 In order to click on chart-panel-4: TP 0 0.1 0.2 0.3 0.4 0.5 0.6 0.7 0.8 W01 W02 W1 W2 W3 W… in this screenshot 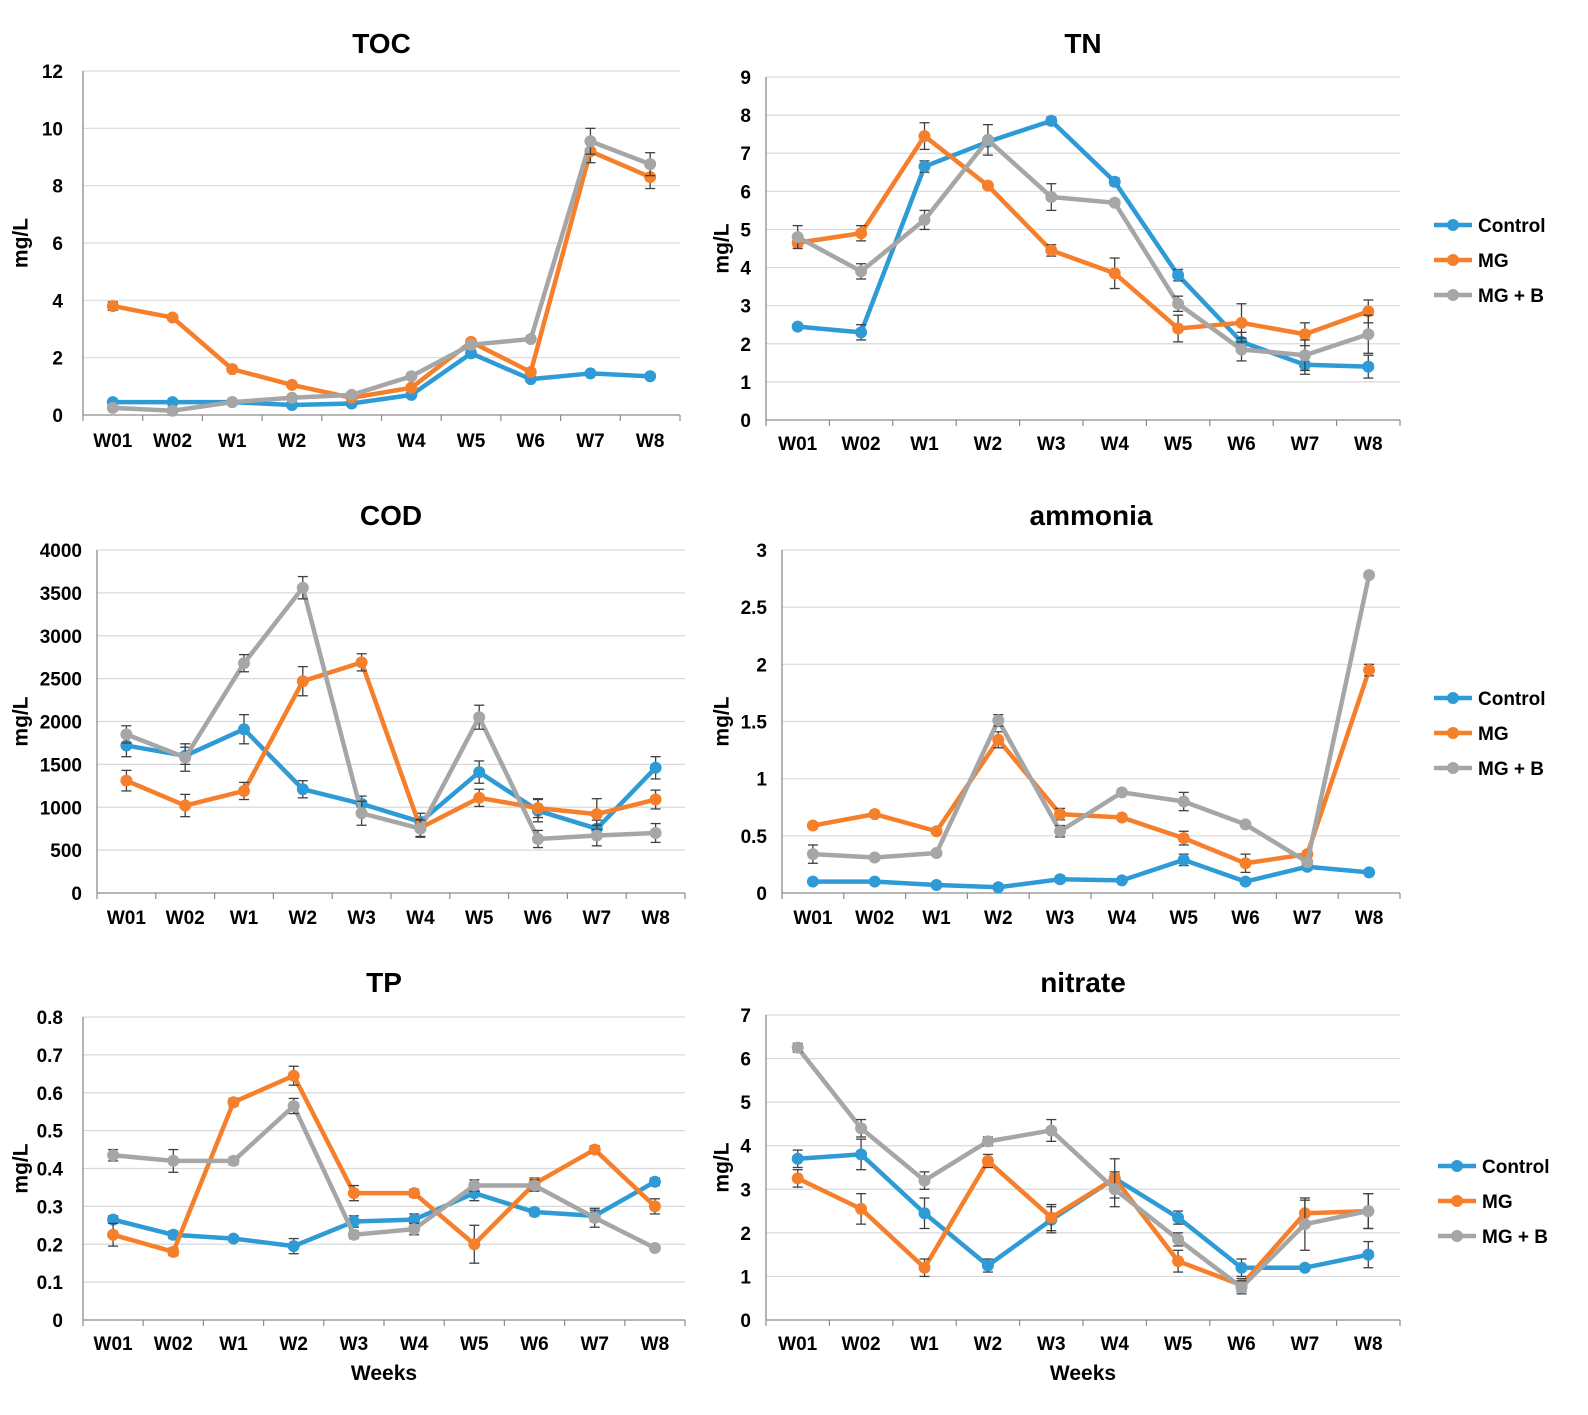, I will do `click(348, 1176)`.